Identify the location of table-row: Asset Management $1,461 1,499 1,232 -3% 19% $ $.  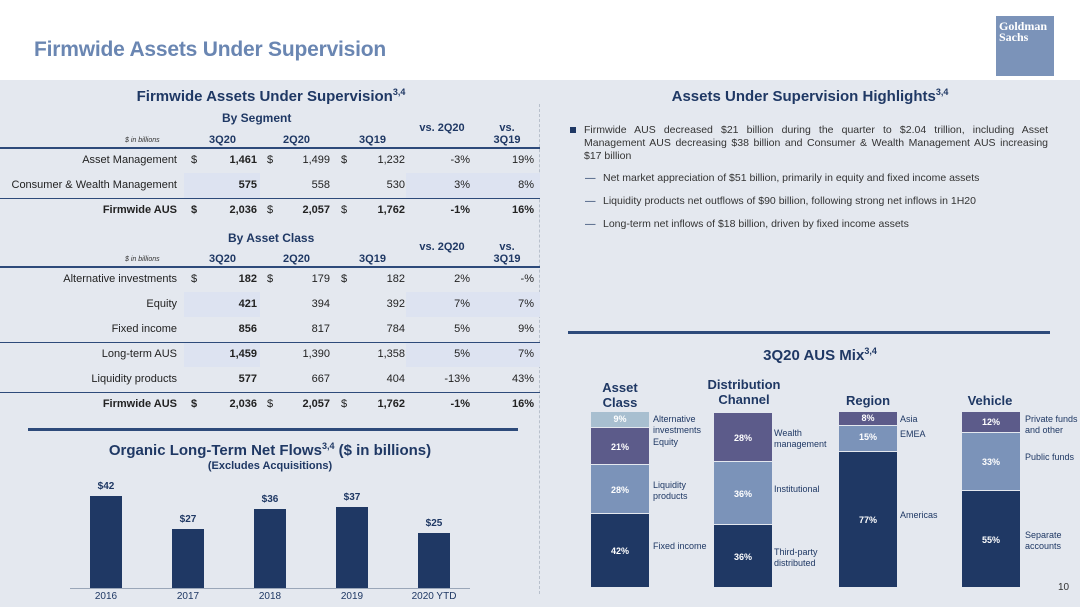
(270, 160).